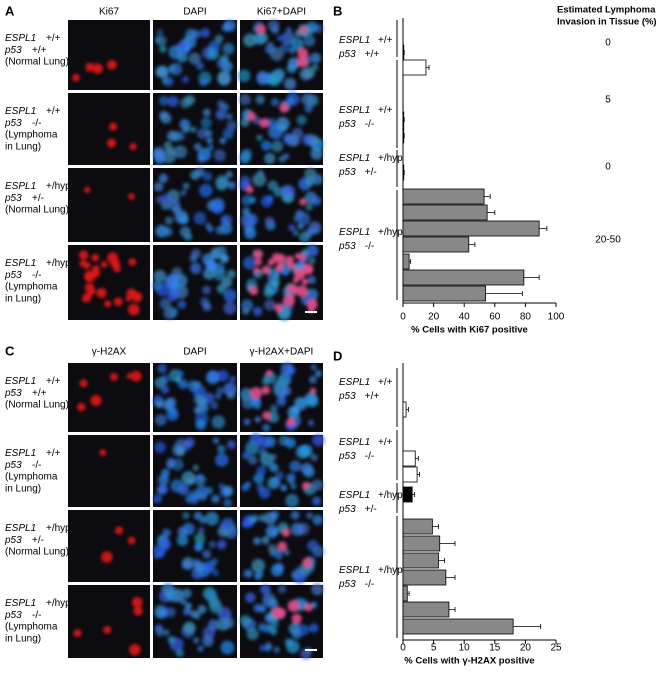 This screenshot has width=661, height=675. I want to click on x-tick-label: 40, so click(465, 317).